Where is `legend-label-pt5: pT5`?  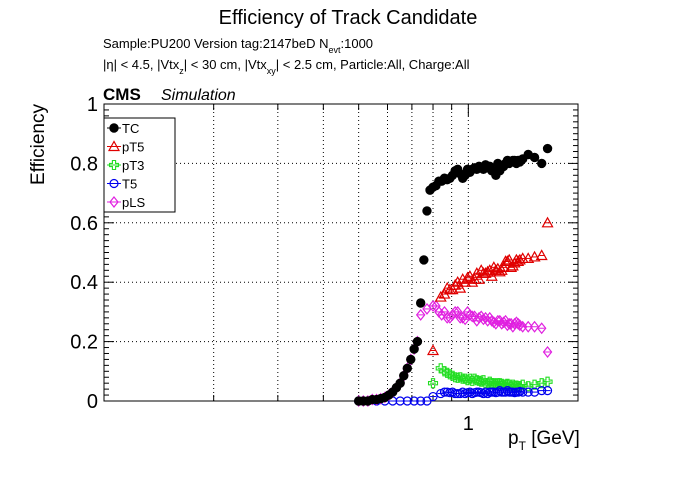
legend-label-pt5: pT5 is located at coordinates (133, 147).